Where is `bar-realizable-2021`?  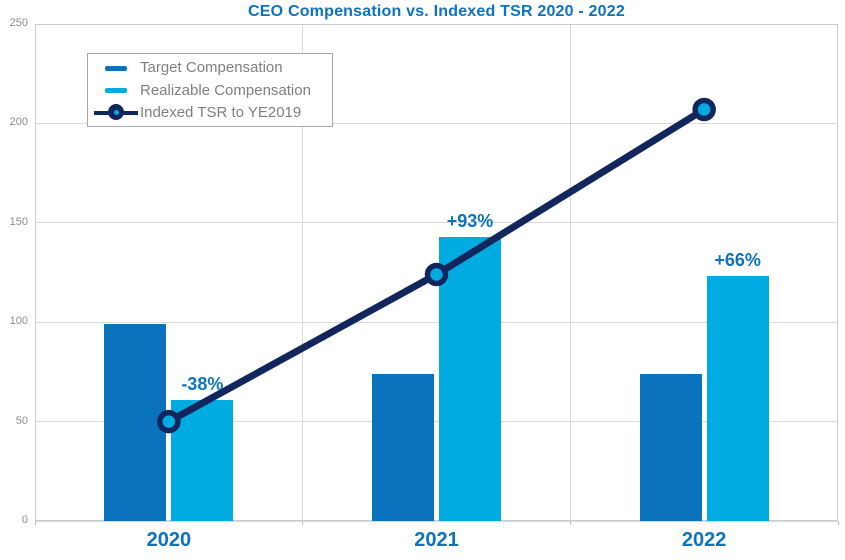 bar-realizable-2021 is located at coordinates (470, 378).